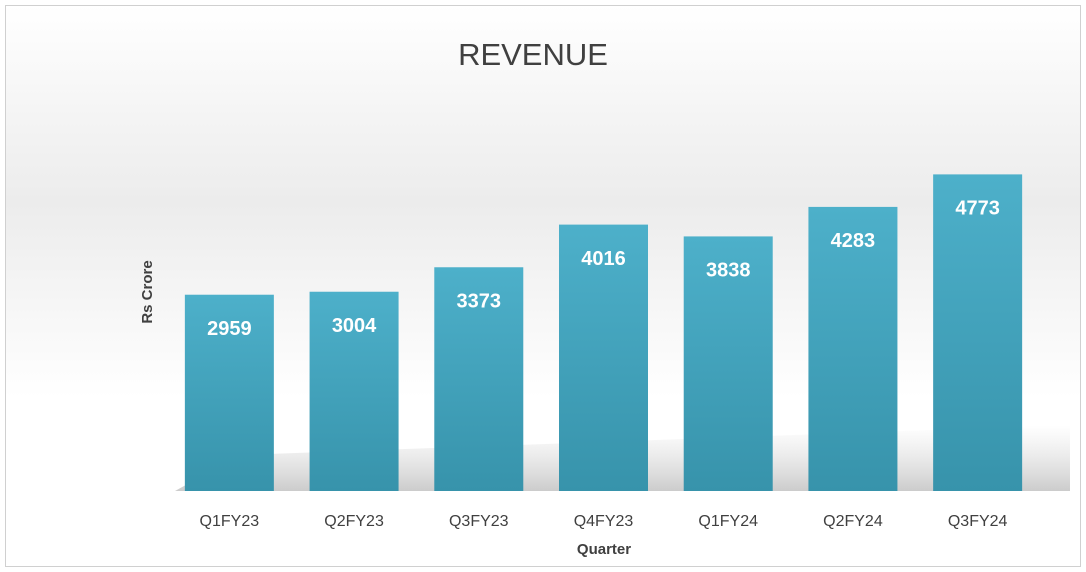 The image size is (1086, 572). Describe the element at coordinates (479, 302) in the screenshot. I see `data-label: 3373` at that location.